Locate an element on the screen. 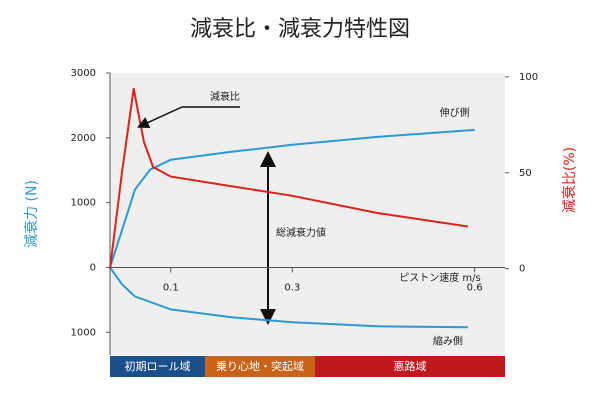  chart-title: 減衰比・減衰力特性図 is located at coordinates (300, 29).